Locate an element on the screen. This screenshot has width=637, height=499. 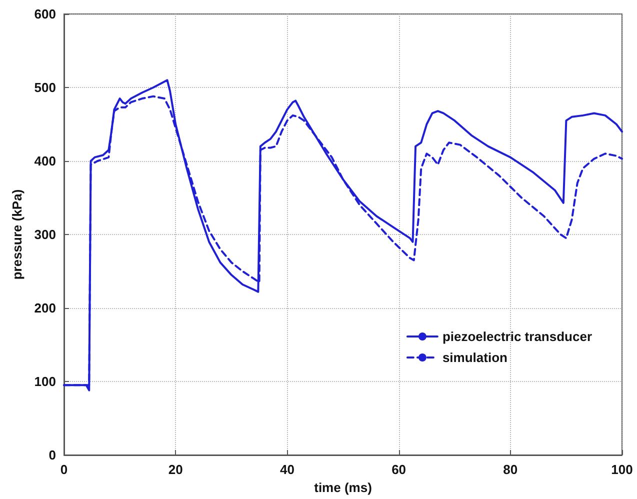
x-tick-label: 40 is located at coordinates (287, 469).